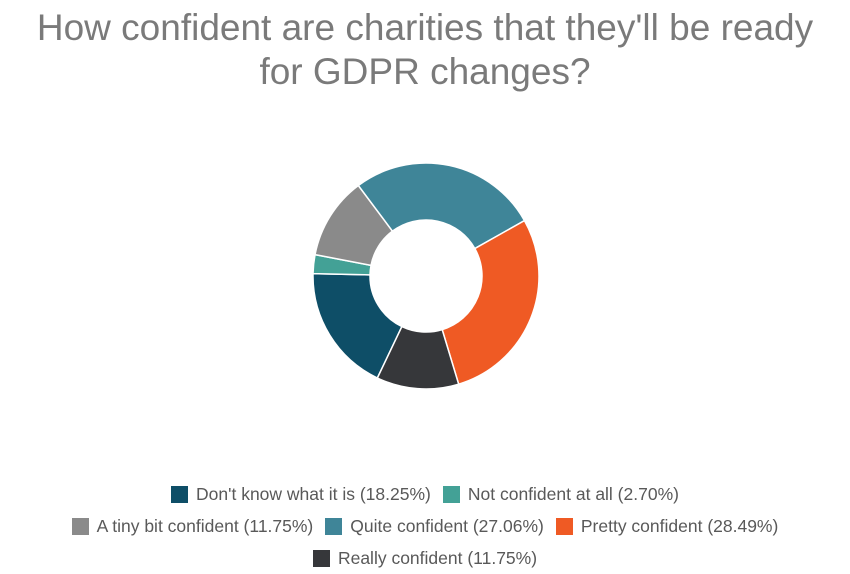 This screenshot has height=574, width=850. Describe the element at coordinates (437, 557) in the screenshot. I see `legend-label: Really confident (11.75%)` at that location.